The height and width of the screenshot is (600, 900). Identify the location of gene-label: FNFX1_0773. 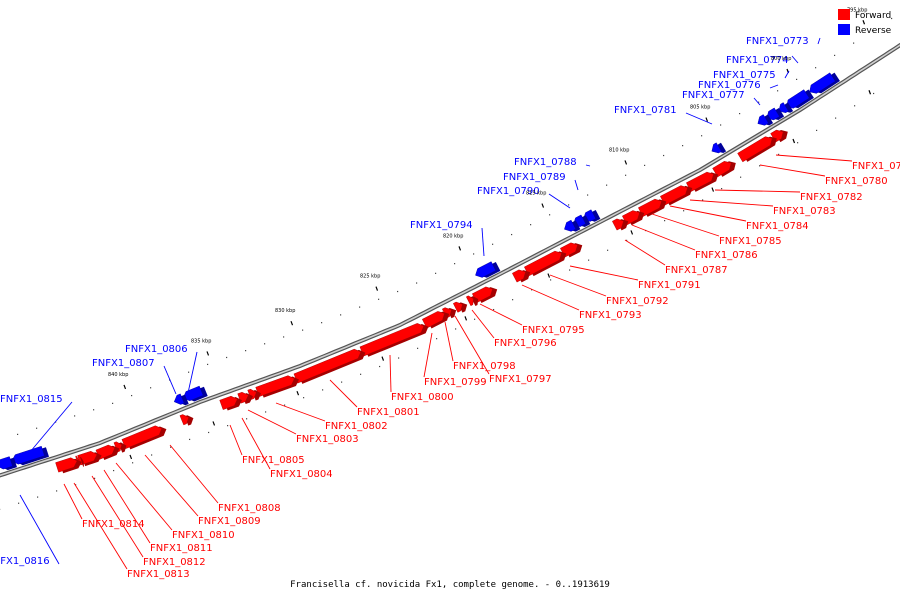
(777, 41).